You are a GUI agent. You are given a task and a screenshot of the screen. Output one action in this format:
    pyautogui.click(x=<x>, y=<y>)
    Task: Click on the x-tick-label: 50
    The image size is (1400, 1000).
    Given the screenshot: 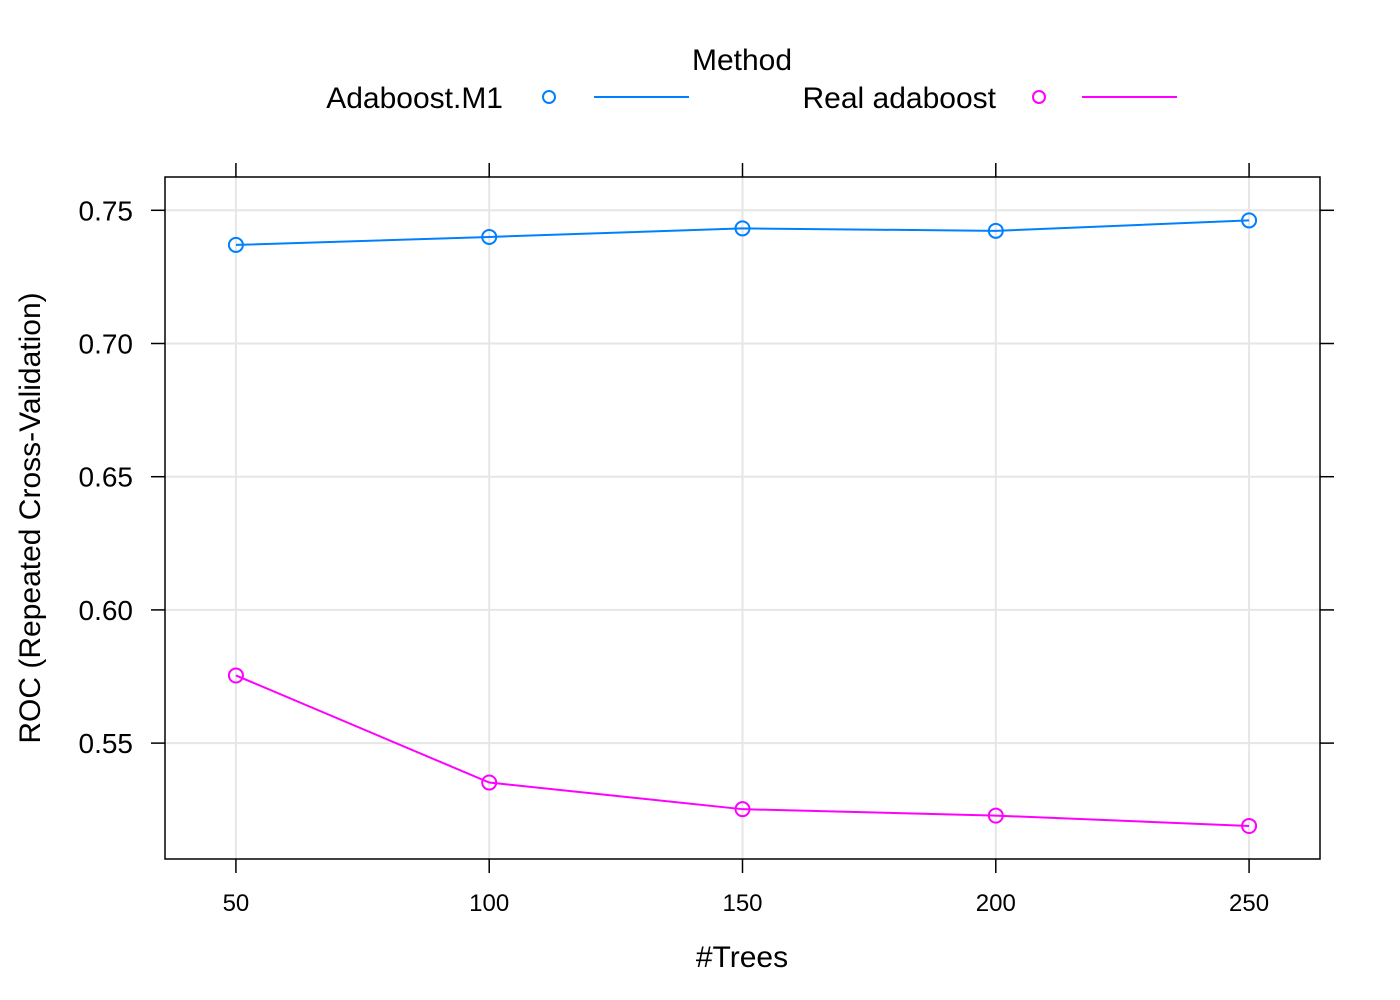 What is the action you would take?
    pyautogui.click(x=236, y=903)
    